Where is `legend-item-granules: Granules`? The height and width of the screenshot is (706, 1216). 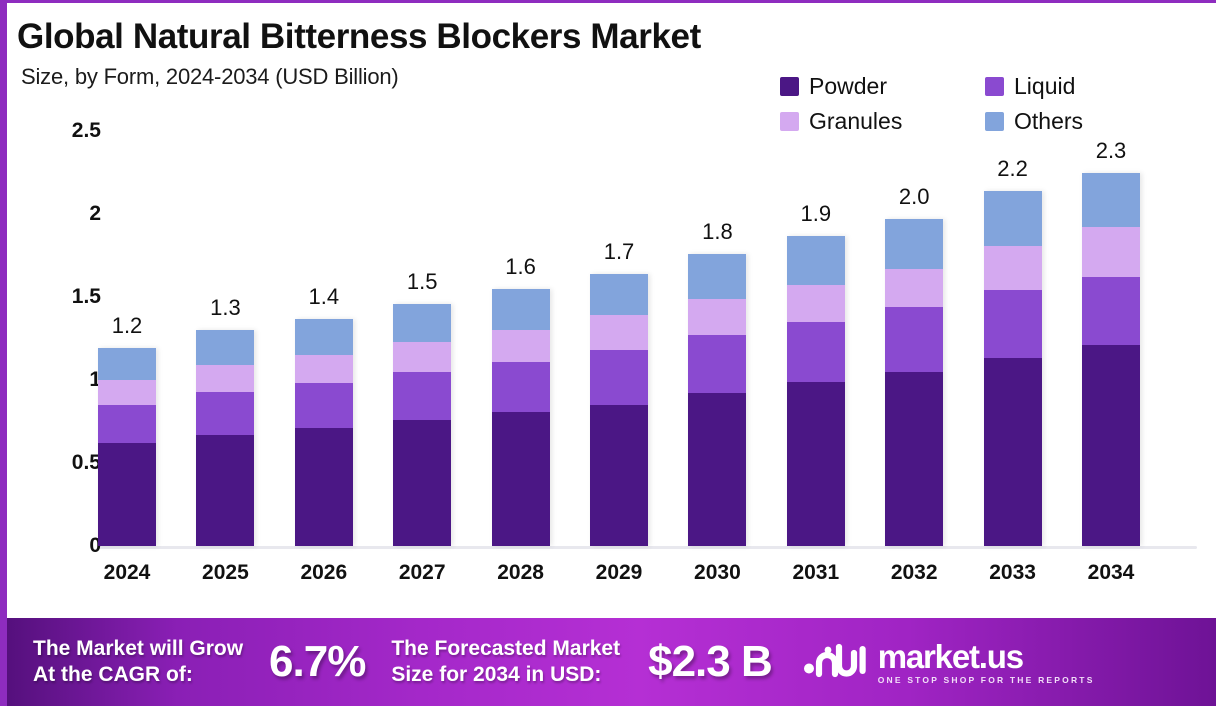 legend-item-granules: Granules is located at coordinates (882, 121).